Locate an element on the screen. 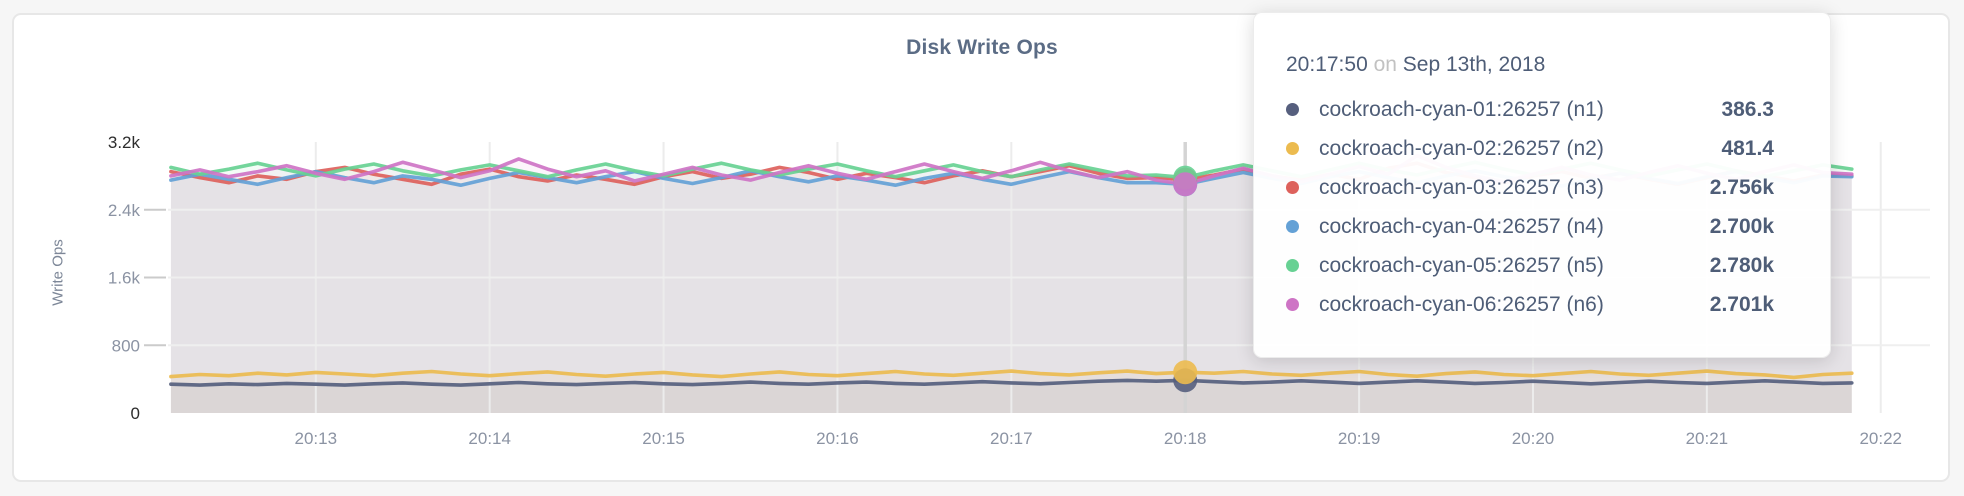  x-axis-tick-label: 20:20 is located at coordinates (1533, 438).